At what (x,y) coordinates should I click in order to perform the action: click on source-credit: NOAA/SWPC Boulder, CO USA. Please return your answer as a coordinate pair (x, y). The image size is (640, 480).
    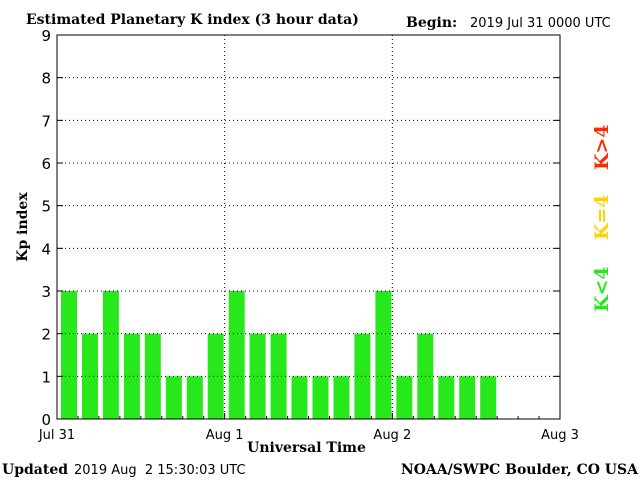
    Looking at the image, I should click on (520, 470).